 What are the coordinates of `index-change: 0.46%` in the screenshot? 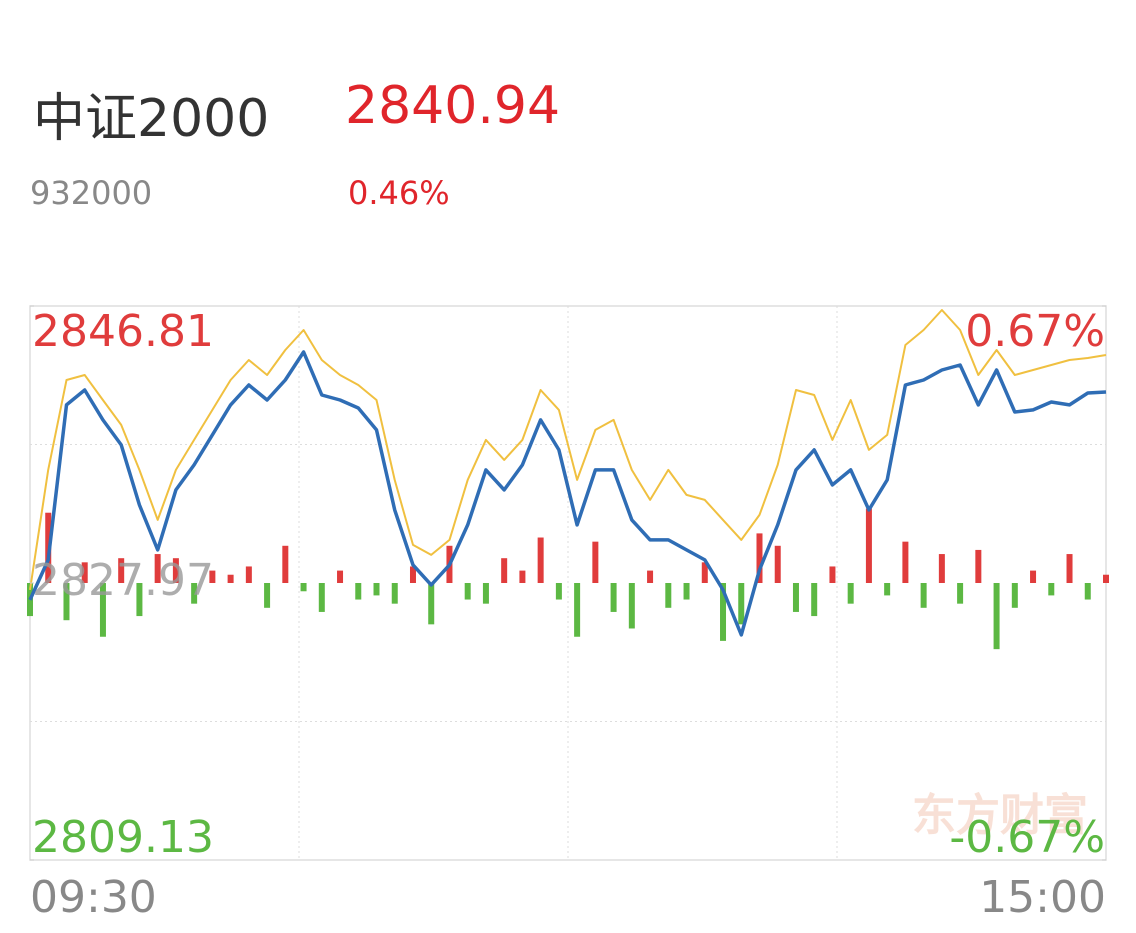 It's located at (399, 193).